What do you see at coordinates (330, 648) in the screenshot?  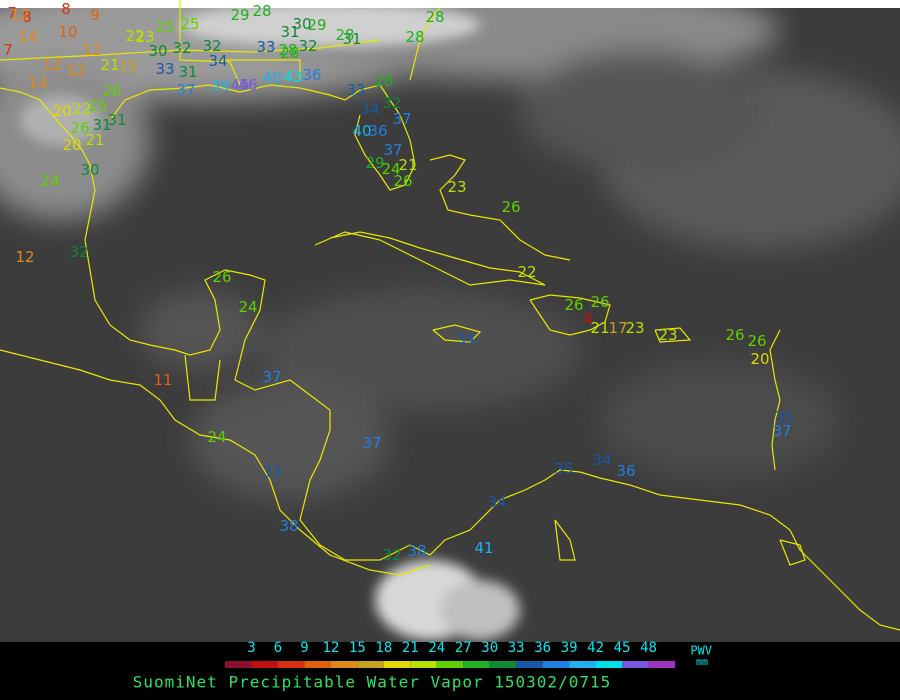 I see `legend-tick-label: 12` at bounding box center [330, 648].